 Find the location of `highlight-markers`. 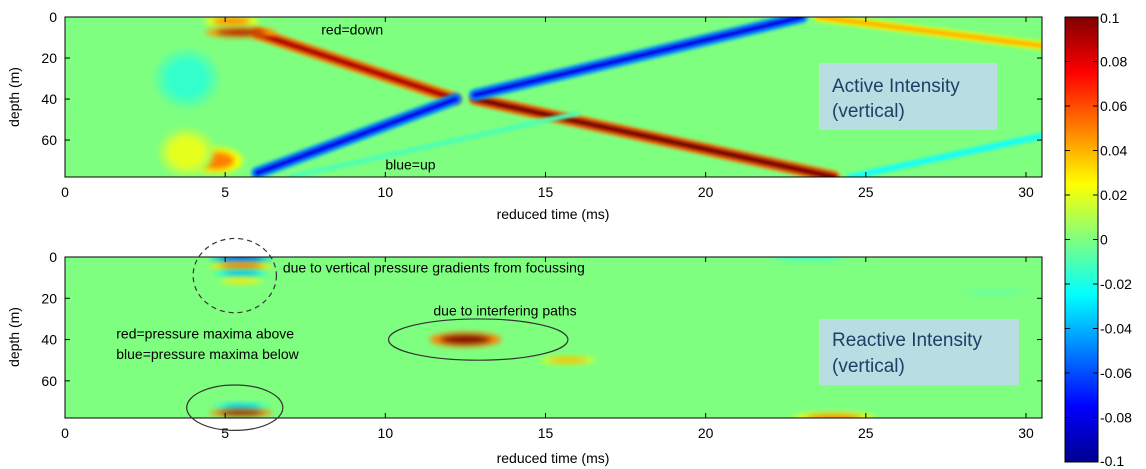

highlight-markers is located at coordinates (377, 334).